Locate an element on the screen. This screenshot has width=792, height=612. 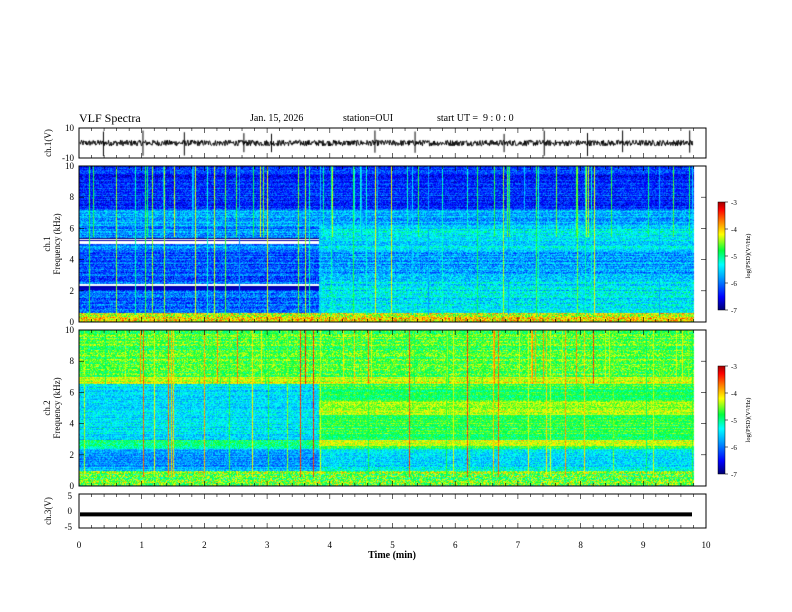
ch2-colorbar-tick-label: -6 is located at coordinates (734, 448).